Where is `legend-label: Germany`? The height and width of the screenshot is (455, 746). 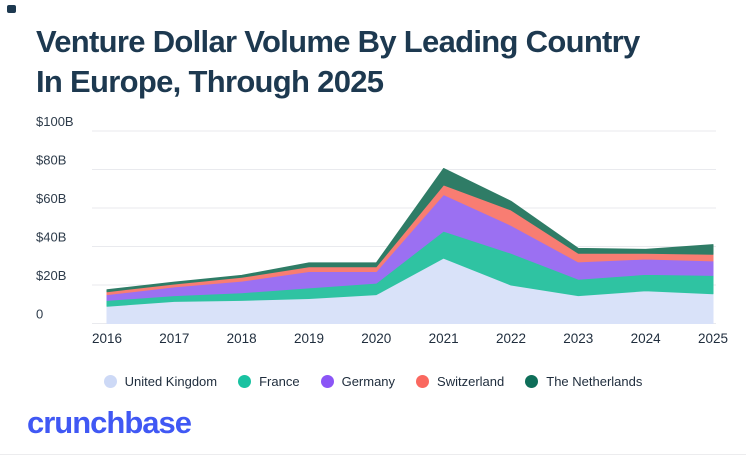 legend-label: Germany is located at coordinates (368, 381).